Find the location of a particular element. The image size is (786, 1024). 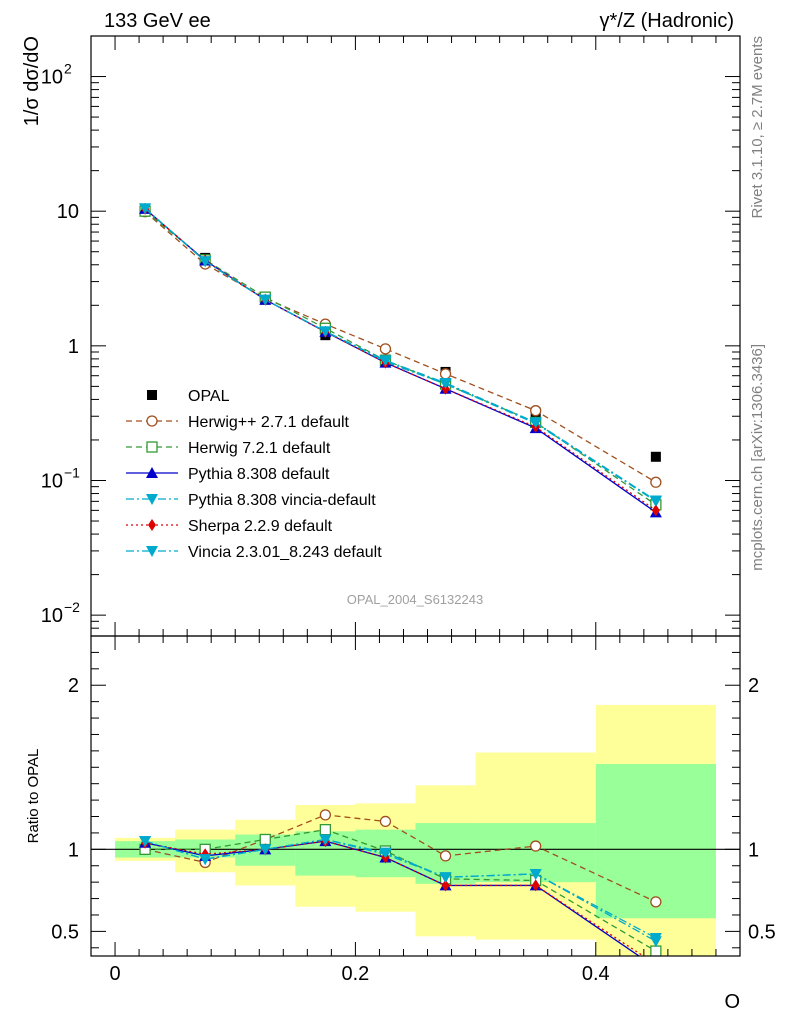

ratio-y-tick-label-right: 1 is located at coordinates (753, 850).